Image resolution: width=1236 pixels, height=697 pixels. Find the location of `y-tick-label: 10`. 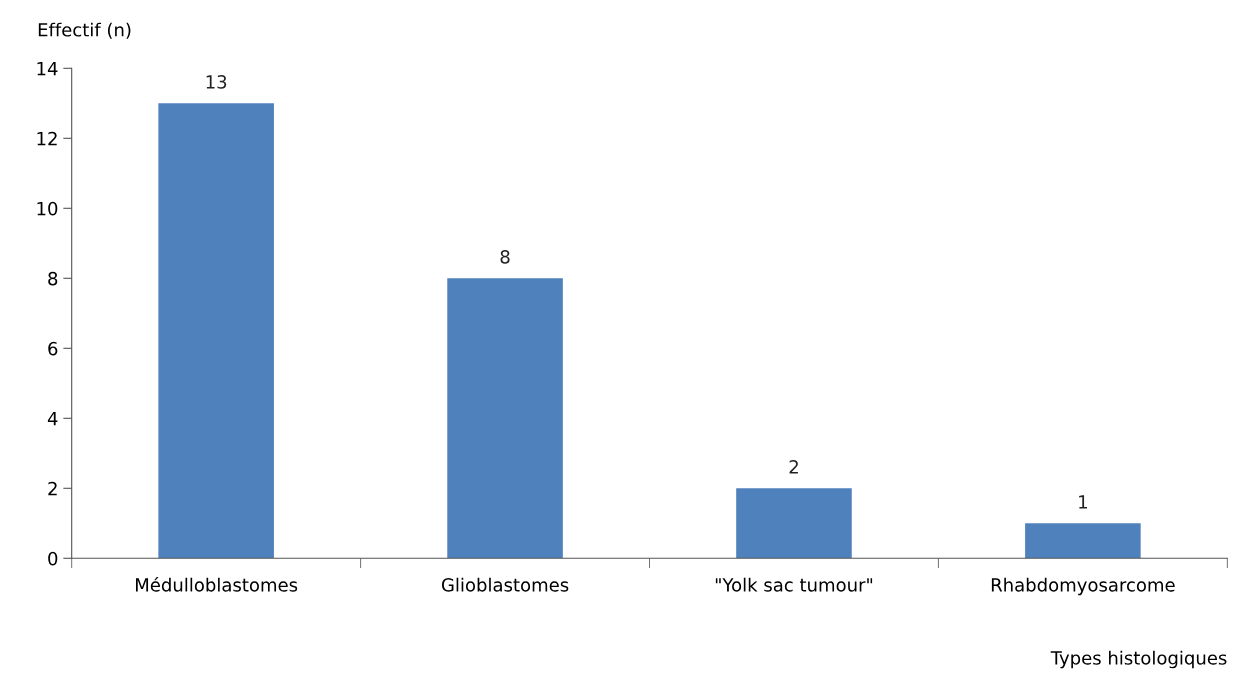

y-tick-label: 10 is located at coordinates (47, 208).